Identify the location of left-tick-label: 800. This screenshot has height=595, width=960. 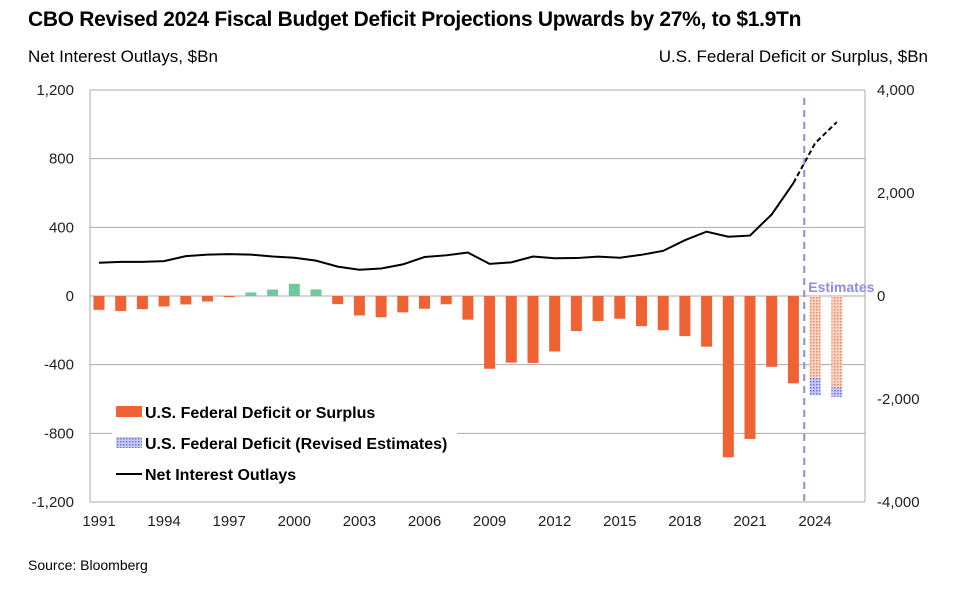
(61, 159).